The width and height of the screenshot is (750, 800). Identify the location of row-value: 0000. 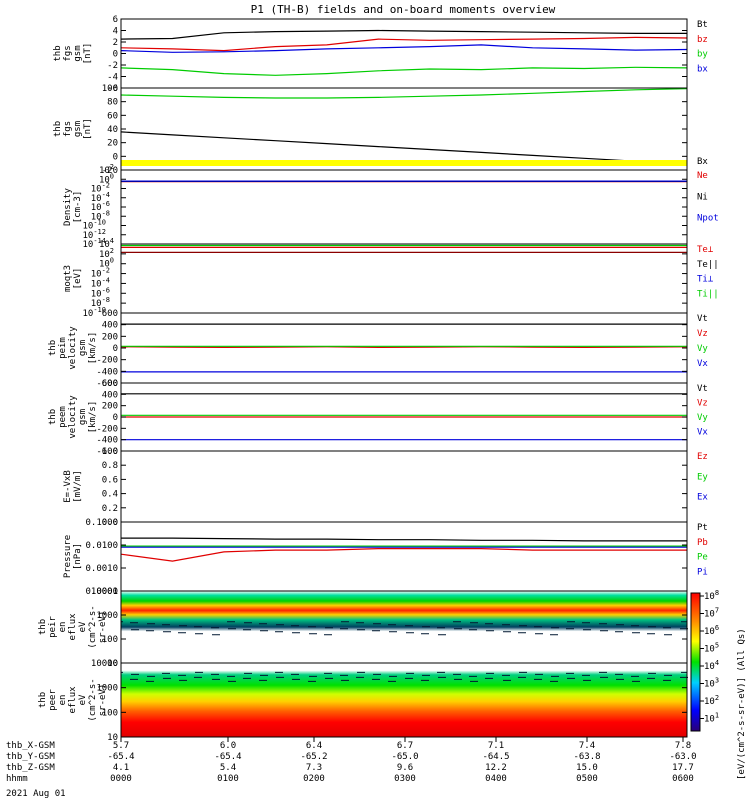
(121, 779).